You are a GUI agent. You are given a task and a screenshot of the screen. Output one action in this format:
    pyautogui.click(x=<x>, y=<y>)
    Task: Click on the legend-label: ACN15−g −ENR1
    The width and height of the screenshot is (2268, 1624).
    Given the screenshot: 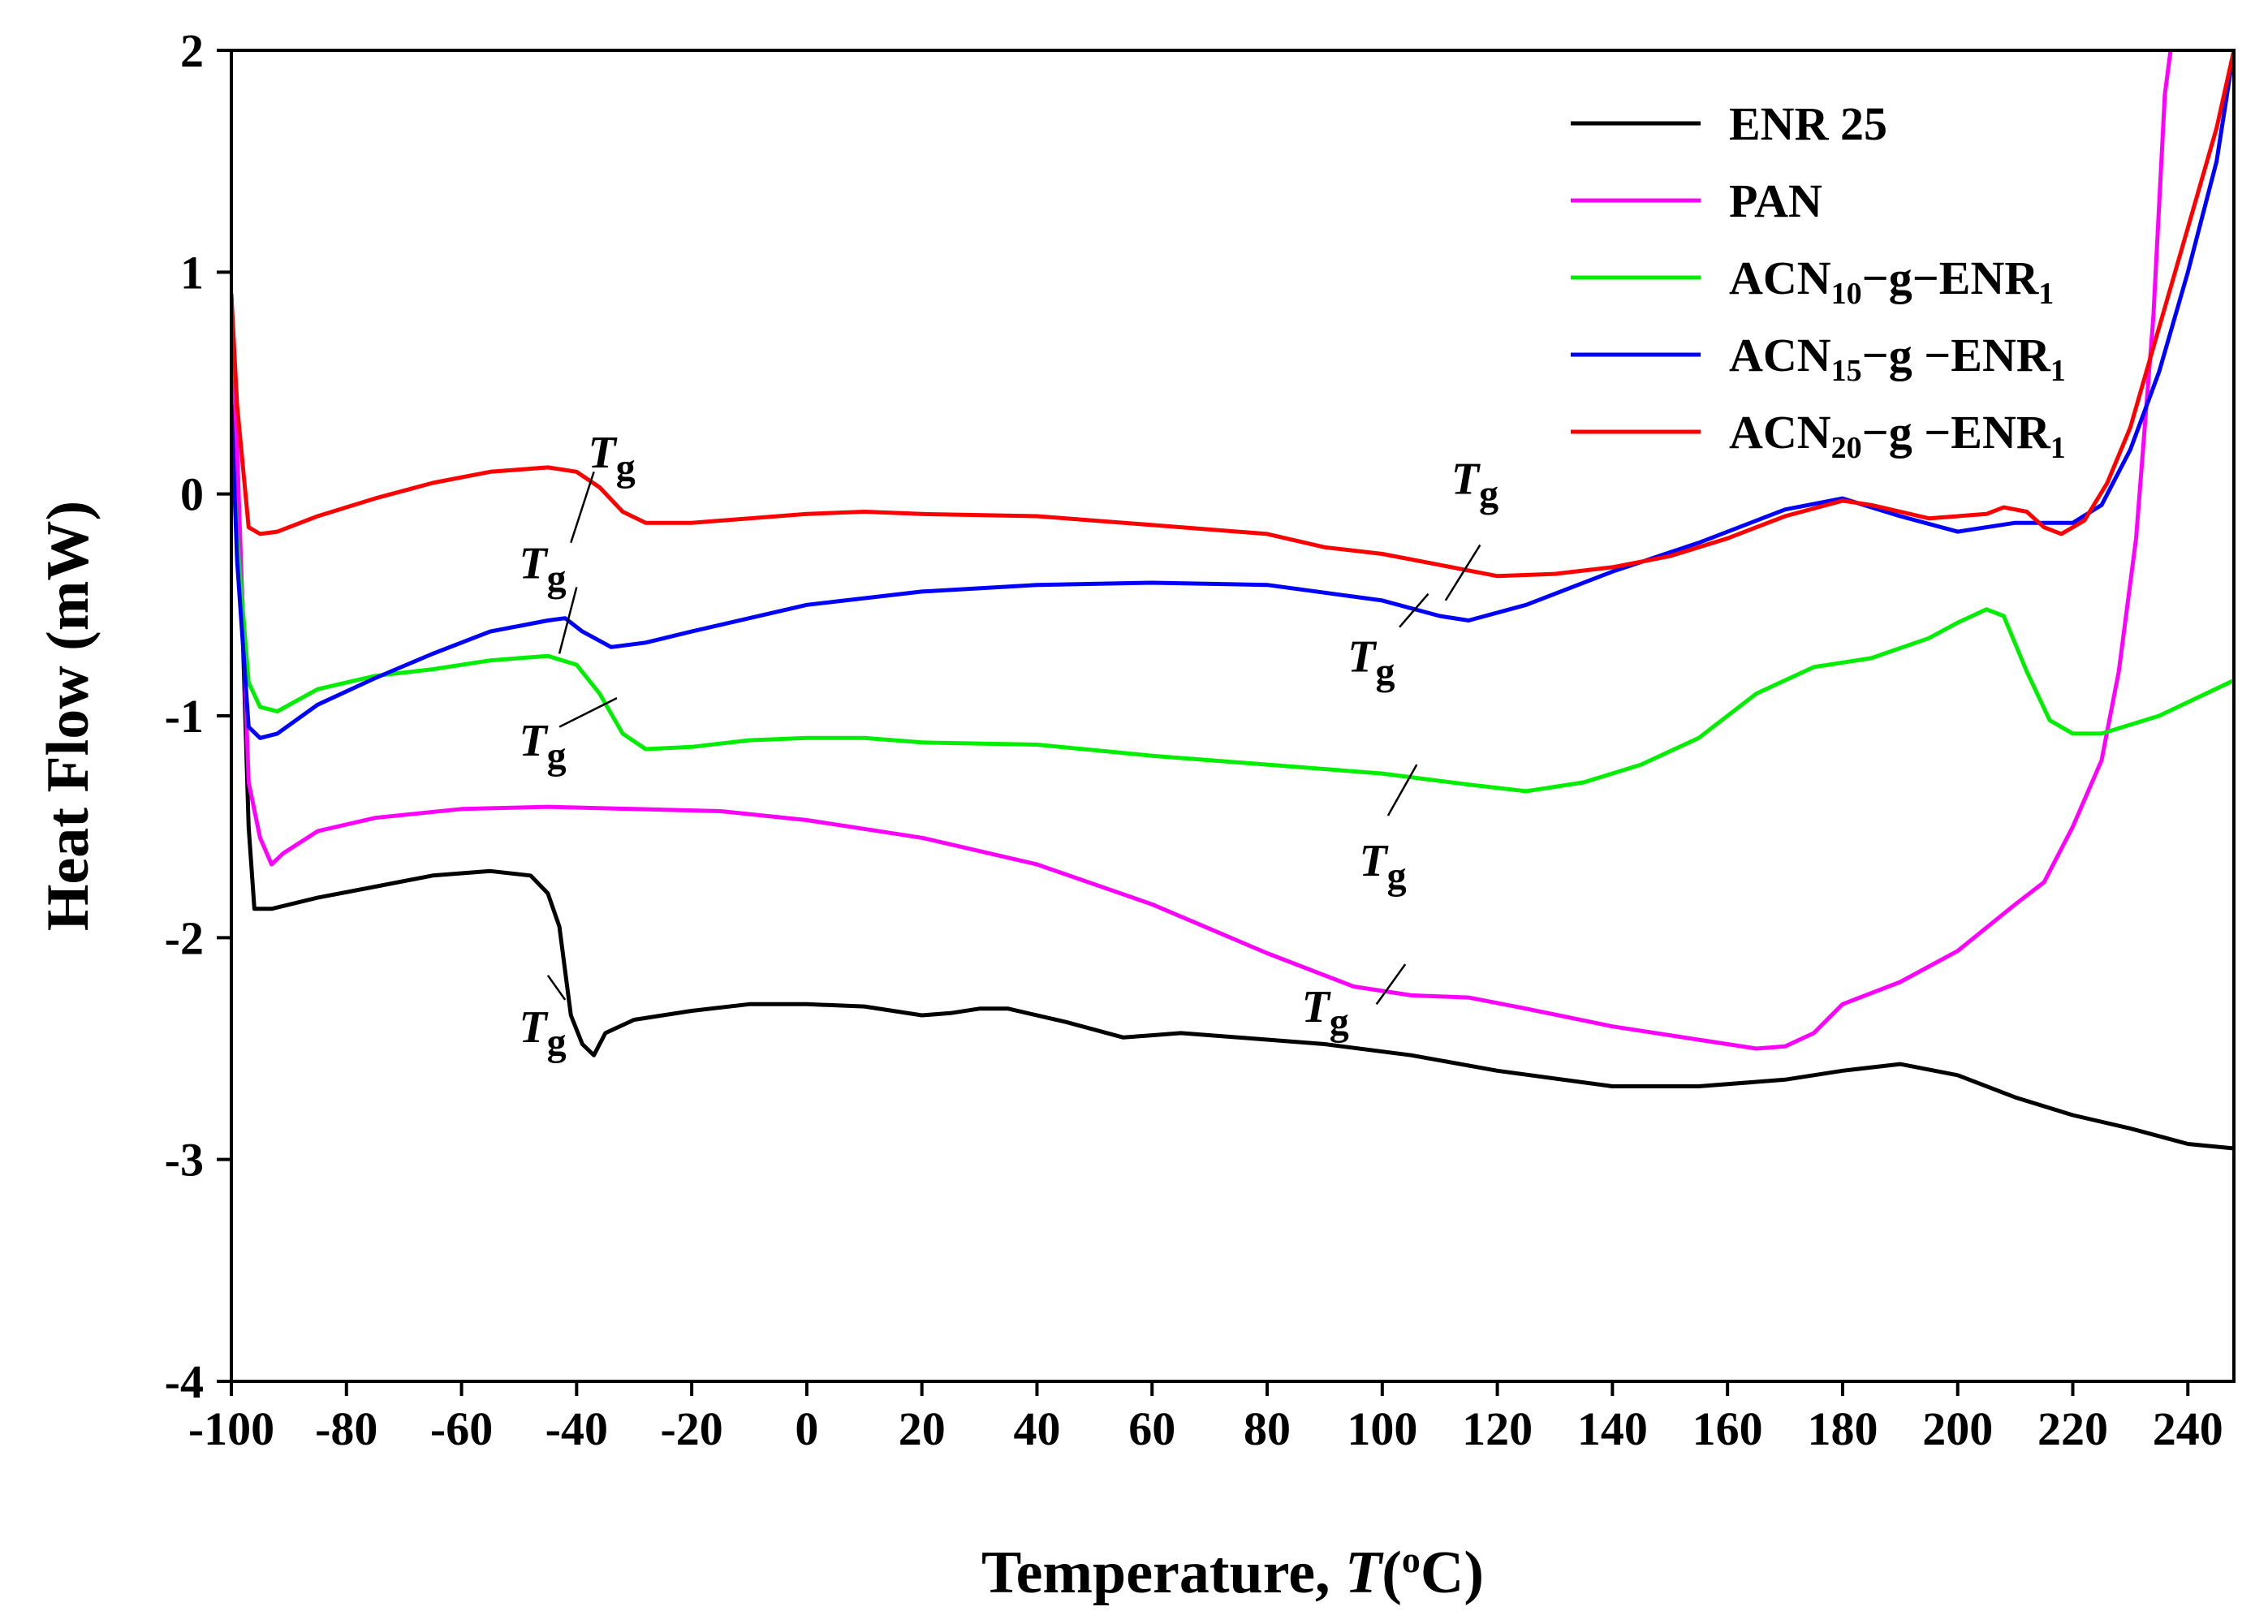 What is the action you would take?
    pyautogui.click(x=1897, y=359)
    